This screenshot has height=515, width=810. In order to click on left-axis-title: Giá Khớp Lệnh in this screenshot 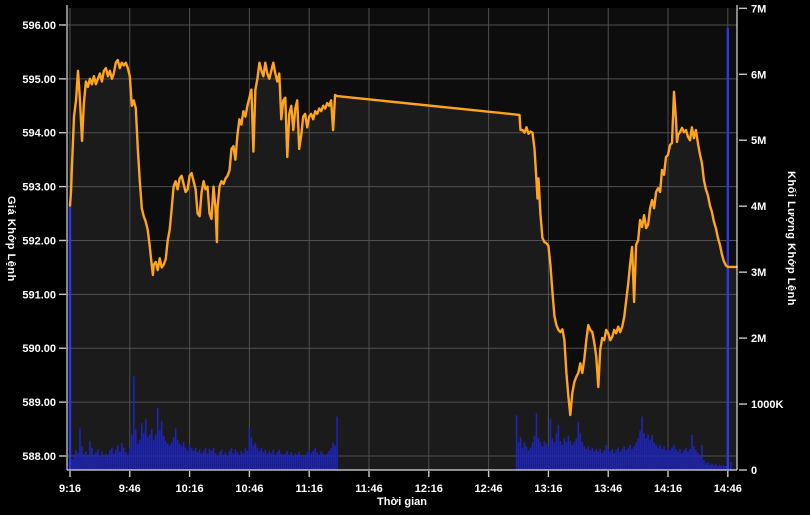, I will do `click(11, 239)`.